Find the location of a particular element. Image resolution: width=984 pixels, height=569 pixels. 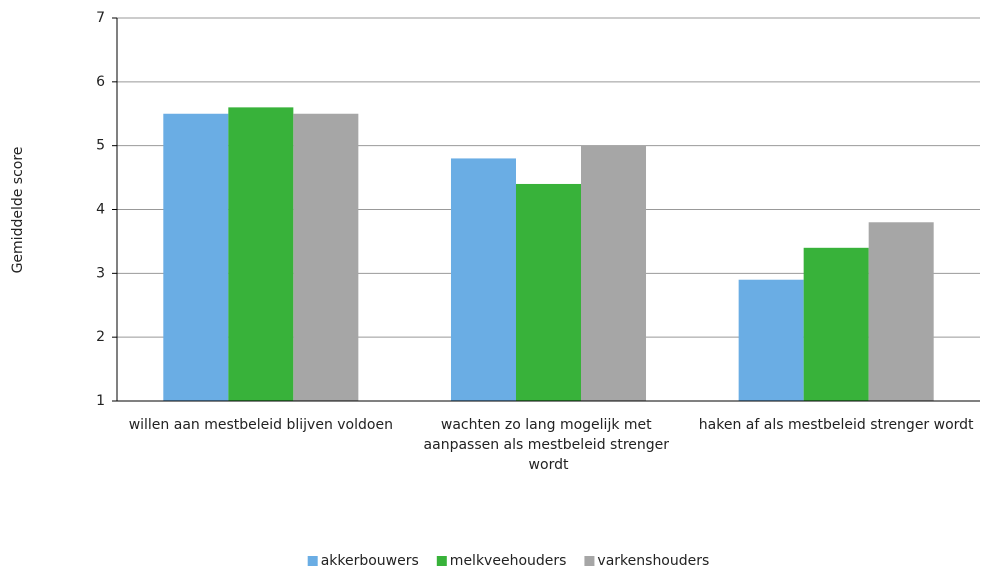

legend-label: varkenshouders is located at coordinates (653, 561).